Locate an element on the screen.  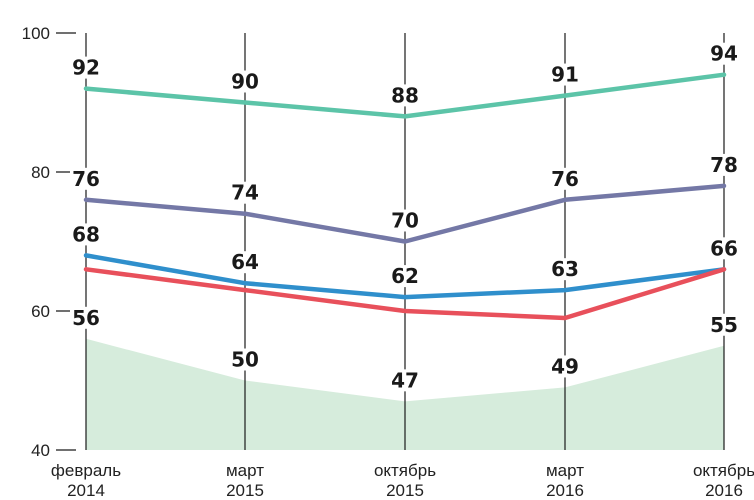
data-label-s2-p3: 63 is located at coordinates (565, 269).